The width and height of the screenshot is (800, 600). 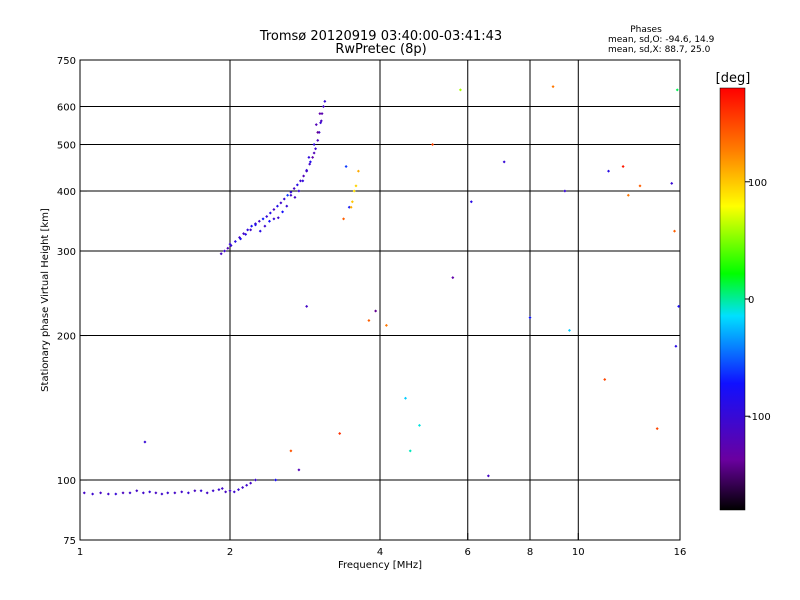 What do you see at coordinates (380, 49) in the screenshot?
I see `chart-title-line2: RwPretec (8p)` at bounding box center [380, 49].